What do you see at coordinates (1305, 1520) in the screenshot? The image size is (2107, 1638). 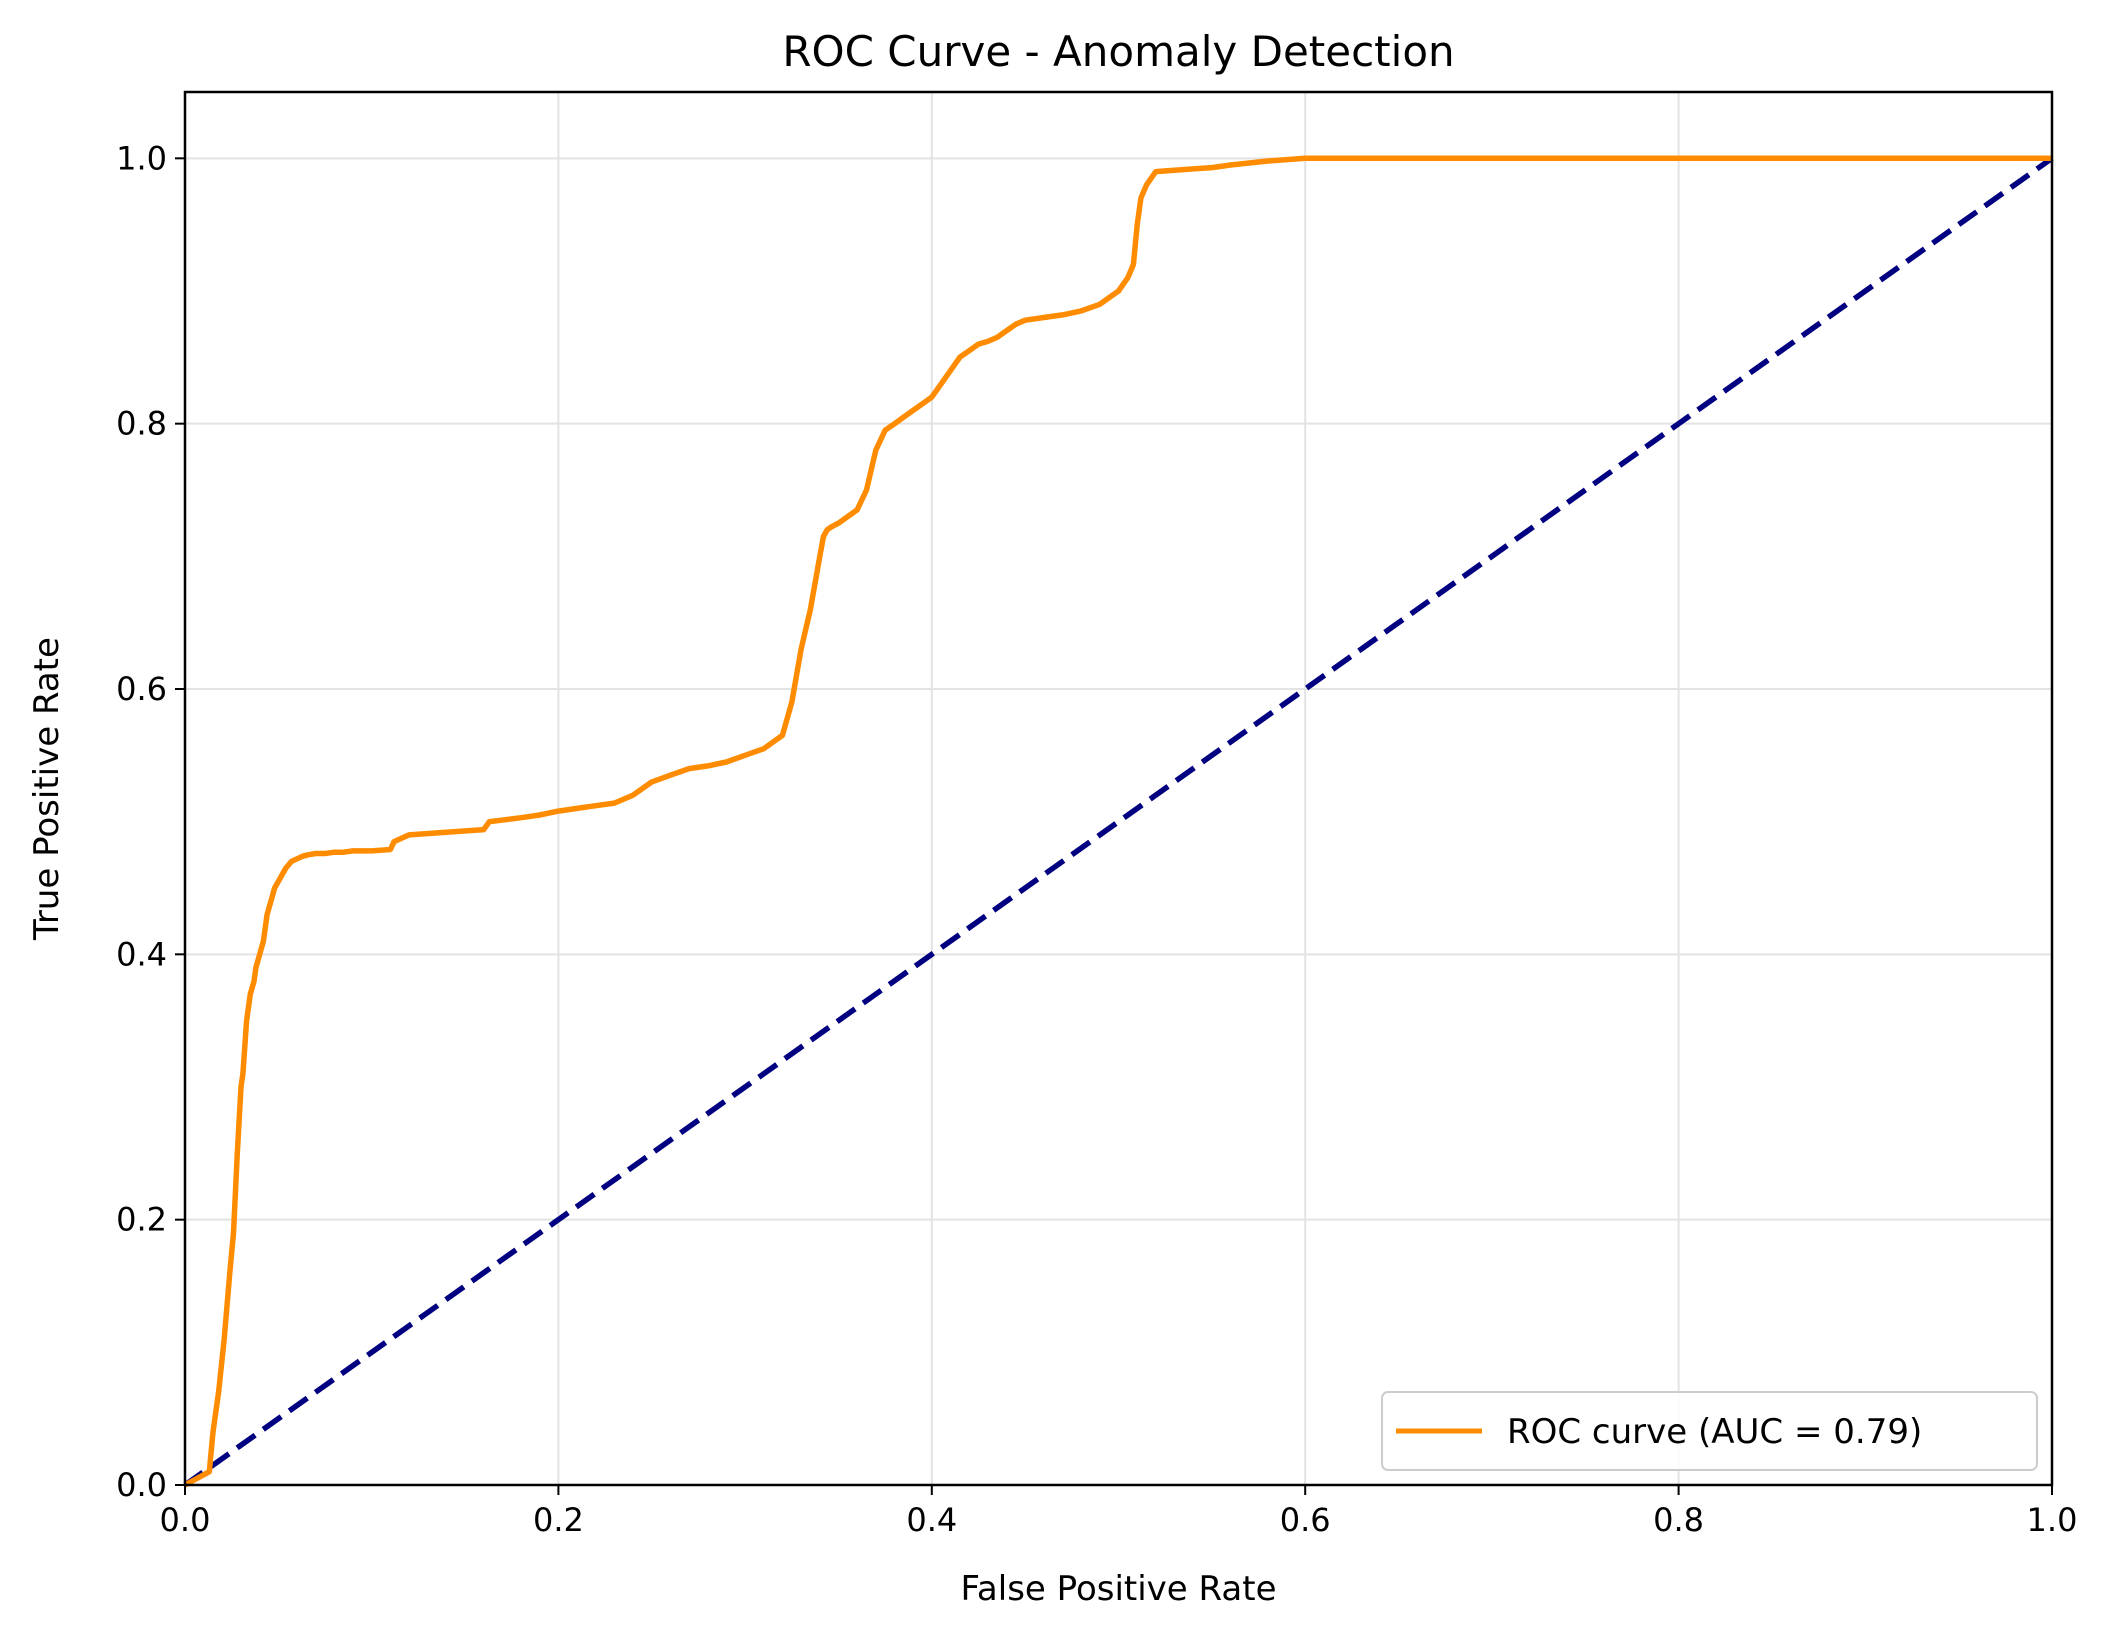 I see `x-tick-label: 0.6` at bounding box center [1305, 1520].